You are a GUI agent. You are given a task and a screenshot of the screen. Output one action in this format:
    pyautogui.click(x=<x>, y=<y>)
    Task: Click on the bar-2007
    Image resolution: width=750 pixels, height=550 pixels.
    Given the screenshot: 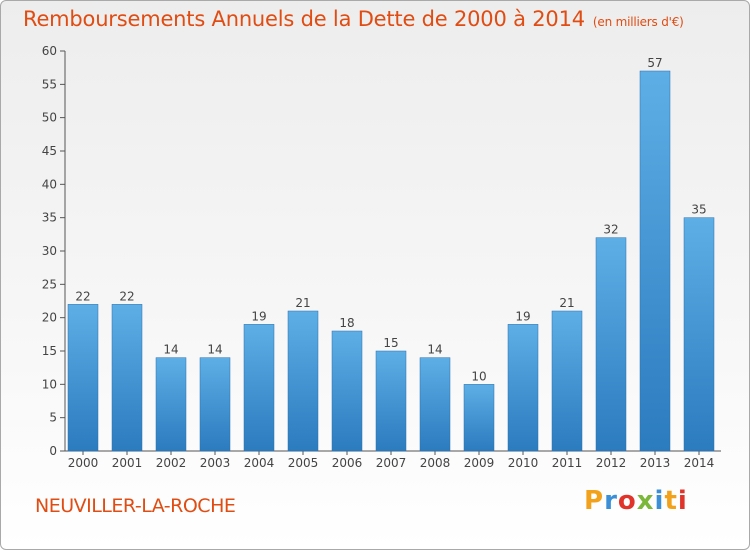 What is the action you would take?
    pyautogui.click(x=391, y=401)
    